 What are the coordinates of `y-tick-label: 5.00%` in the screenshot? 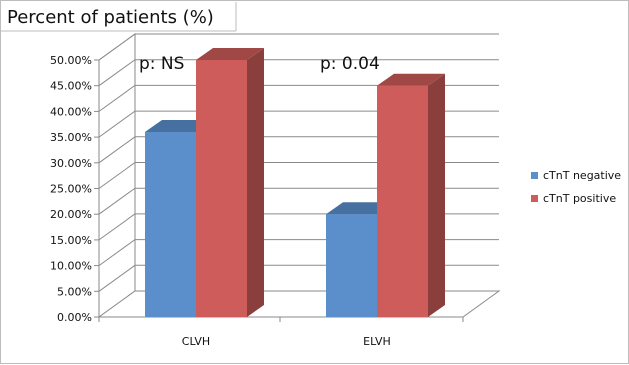 It's located at (74, 291).